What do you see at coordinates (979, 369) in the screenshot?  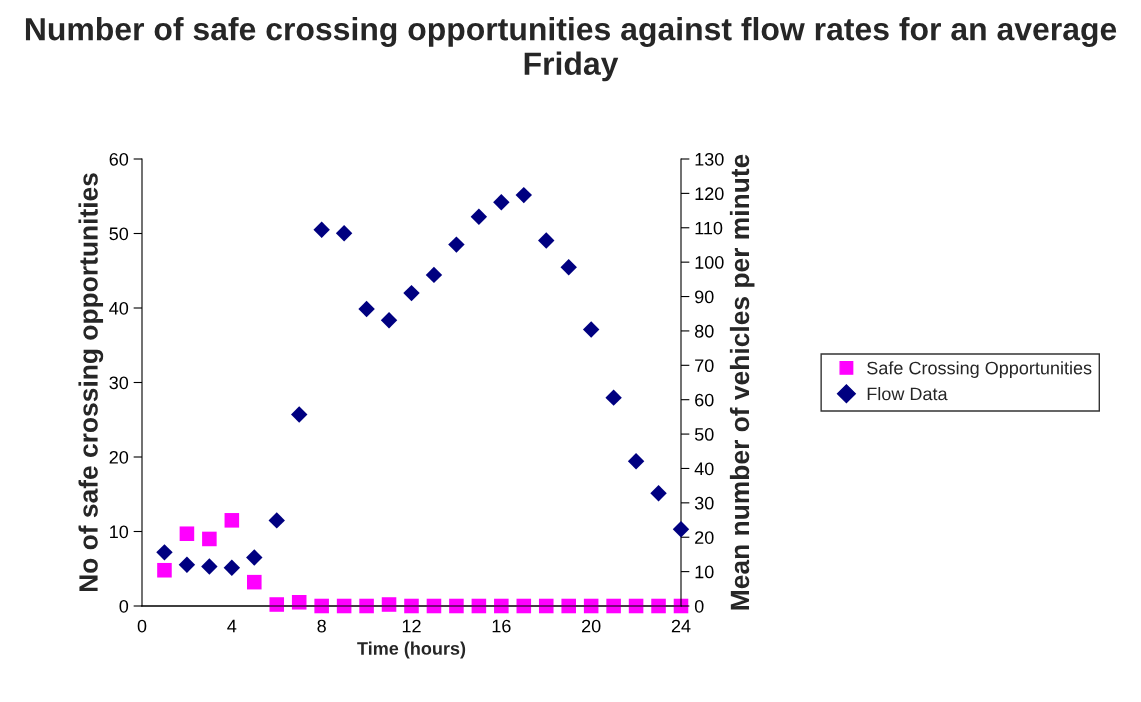 I see `legend-label: Safe Crossing Opportunities` at bounding box center [979, 369].